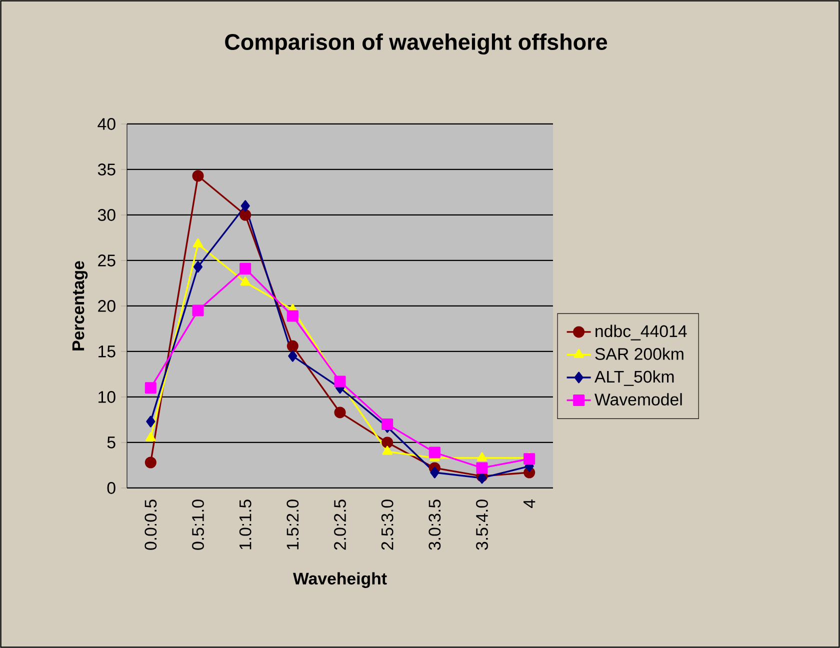 The width and height of the screenshot is (840, 648). Describe the element at coordinates (634, 378) in the screenshot. I see `legend-label: ALT_50km` at that location.